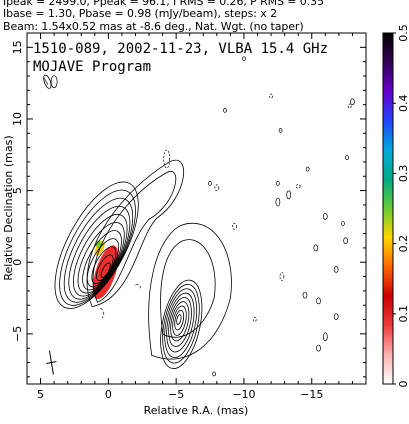 The height and width of the screenshot is (424, 409). I want to click on x-tick-label: −5, so click(176, 394).